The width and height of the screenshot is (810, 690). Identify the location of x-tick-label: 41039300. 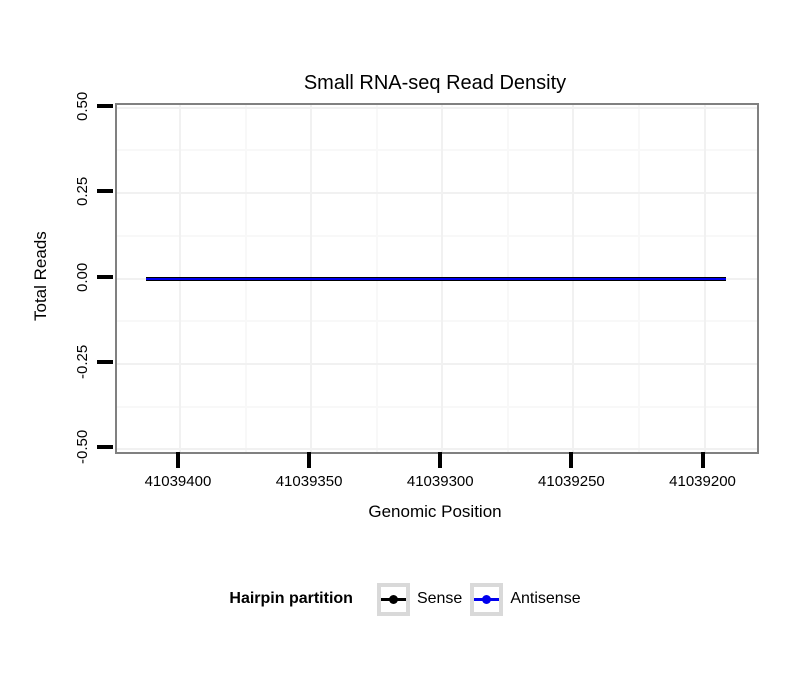
(440, 481).